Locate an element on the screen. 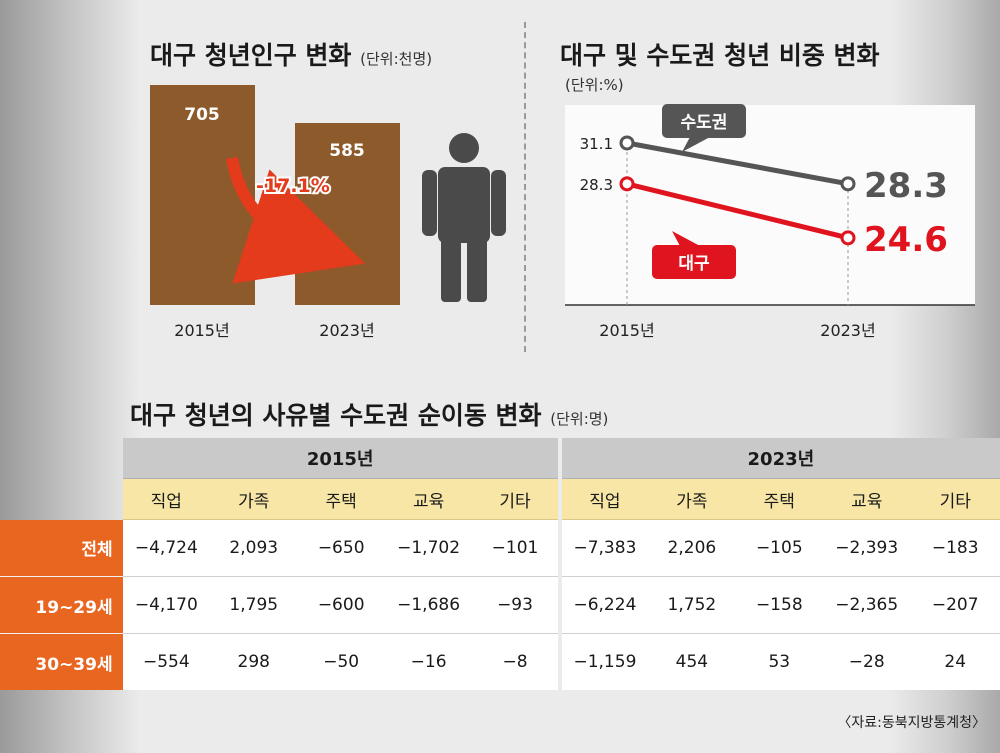  row-label-19-29: 19~29세 is located at coordinates (61, 605).